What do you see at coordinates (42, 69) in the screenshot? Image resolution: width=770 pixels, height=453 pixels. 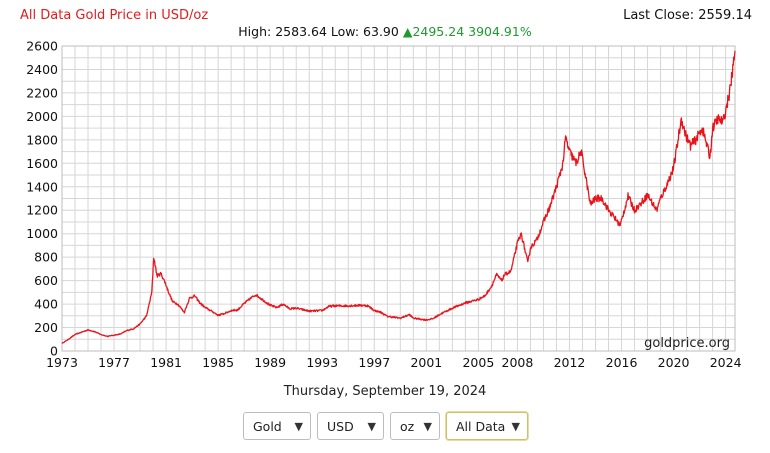 I see `y-tick-label: 2400` at bounding box center [42, 69].